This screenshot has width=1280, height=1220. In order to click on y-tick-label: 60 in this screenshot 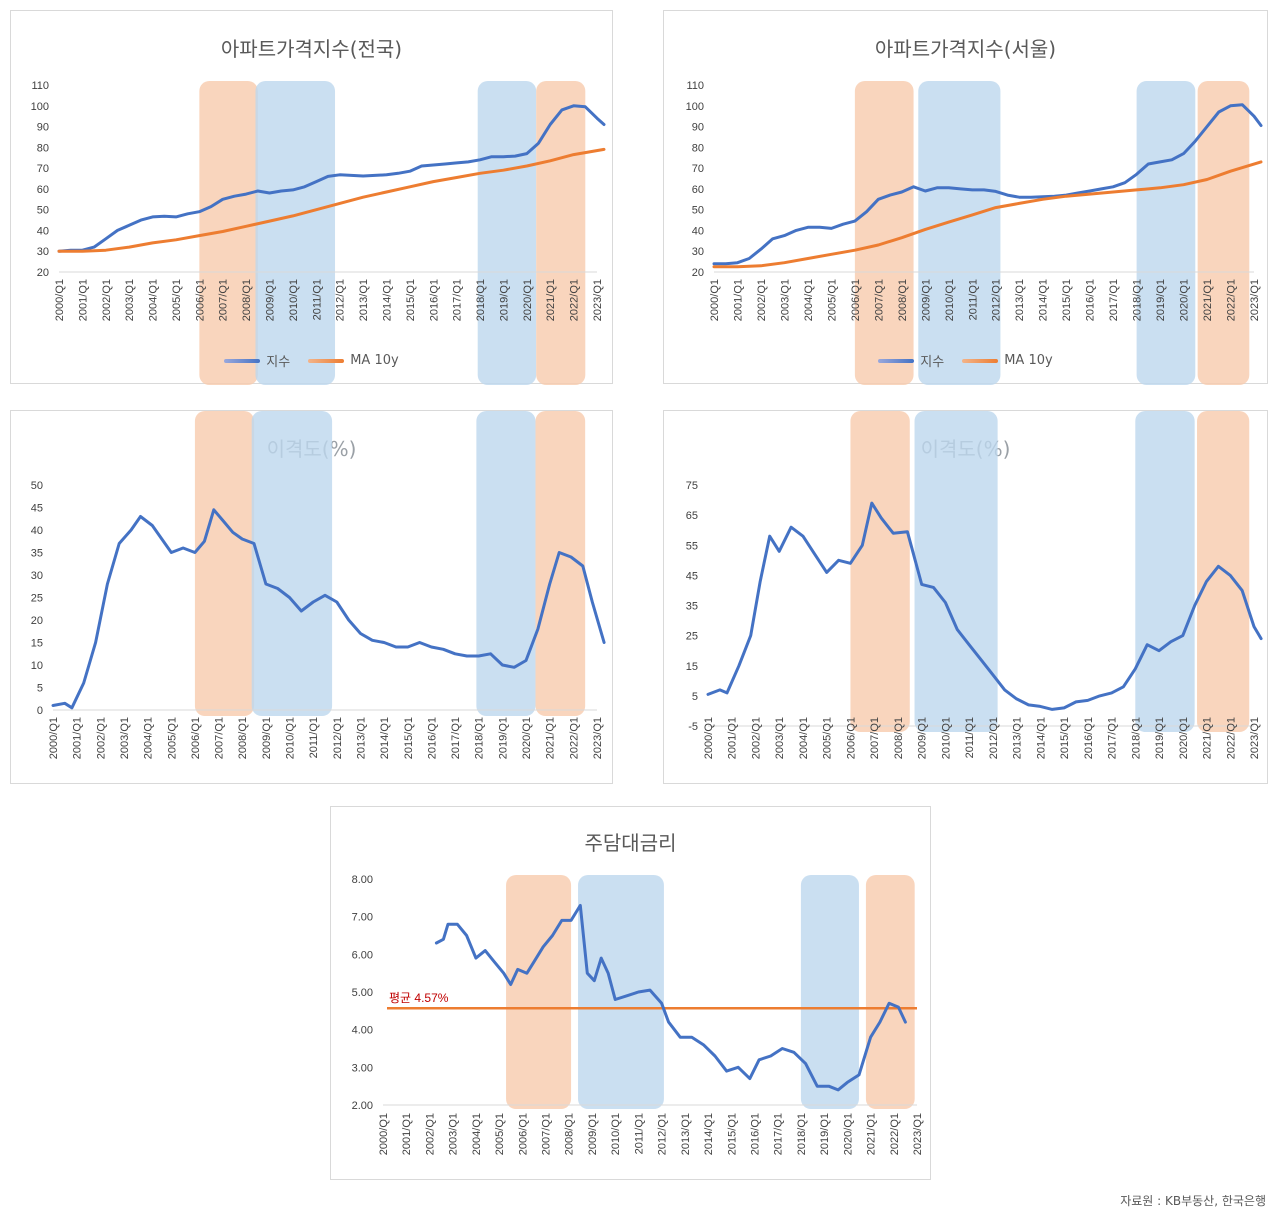, I will do `click(698, 190)`.